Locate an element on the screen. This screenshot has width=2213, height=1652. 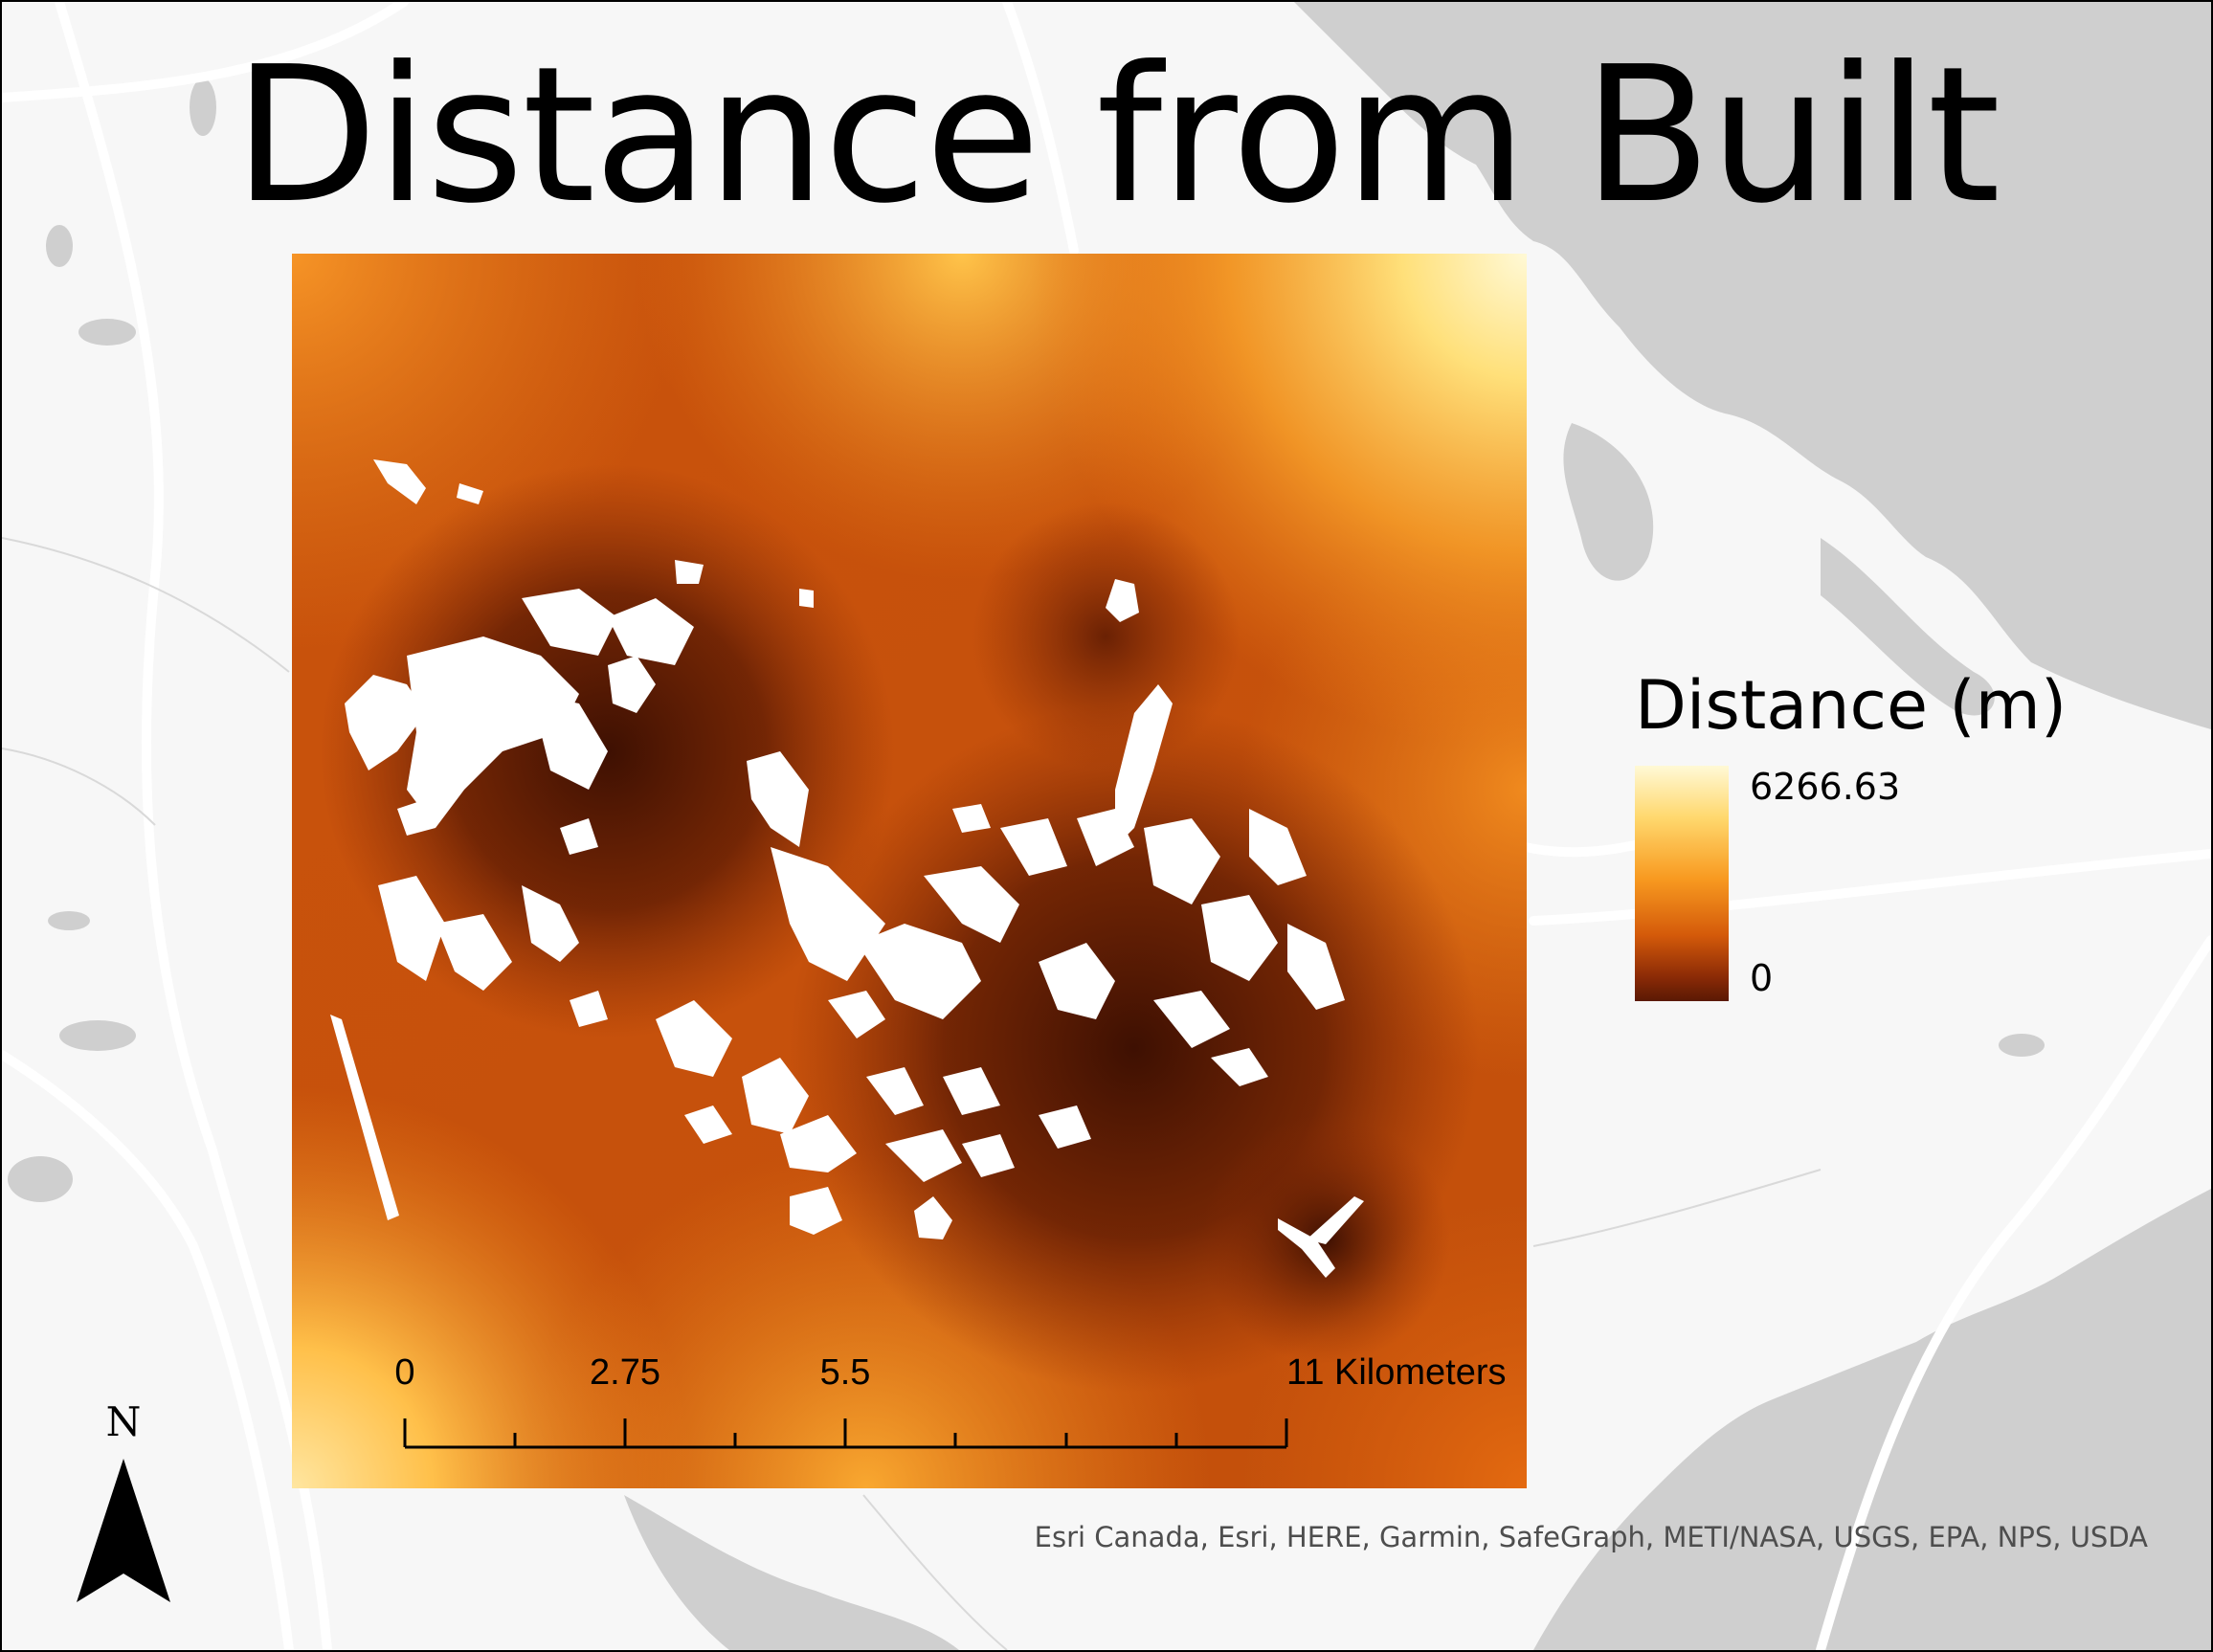
scale-label-3: 11 Kilometers is located at coordinates (1396, 1372).